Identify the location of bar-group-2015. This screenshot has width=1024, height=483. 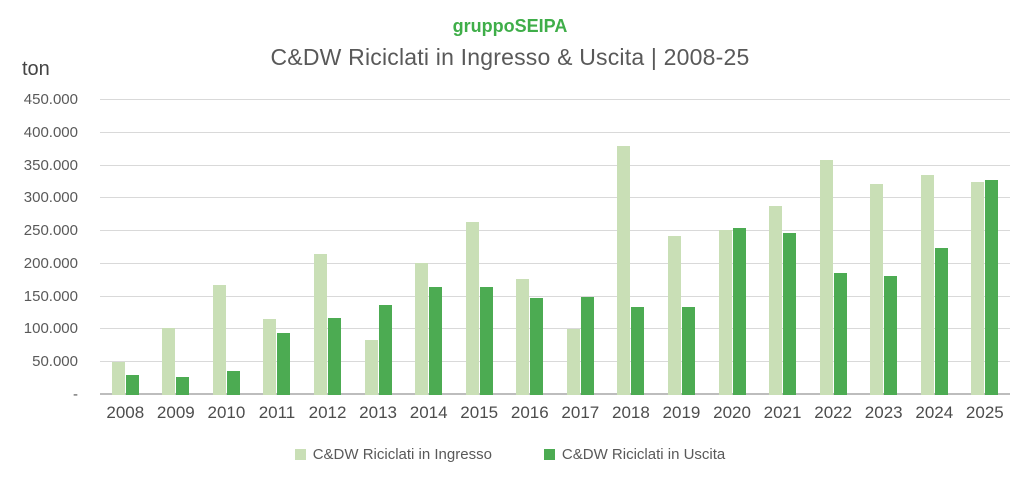
(479, 247).